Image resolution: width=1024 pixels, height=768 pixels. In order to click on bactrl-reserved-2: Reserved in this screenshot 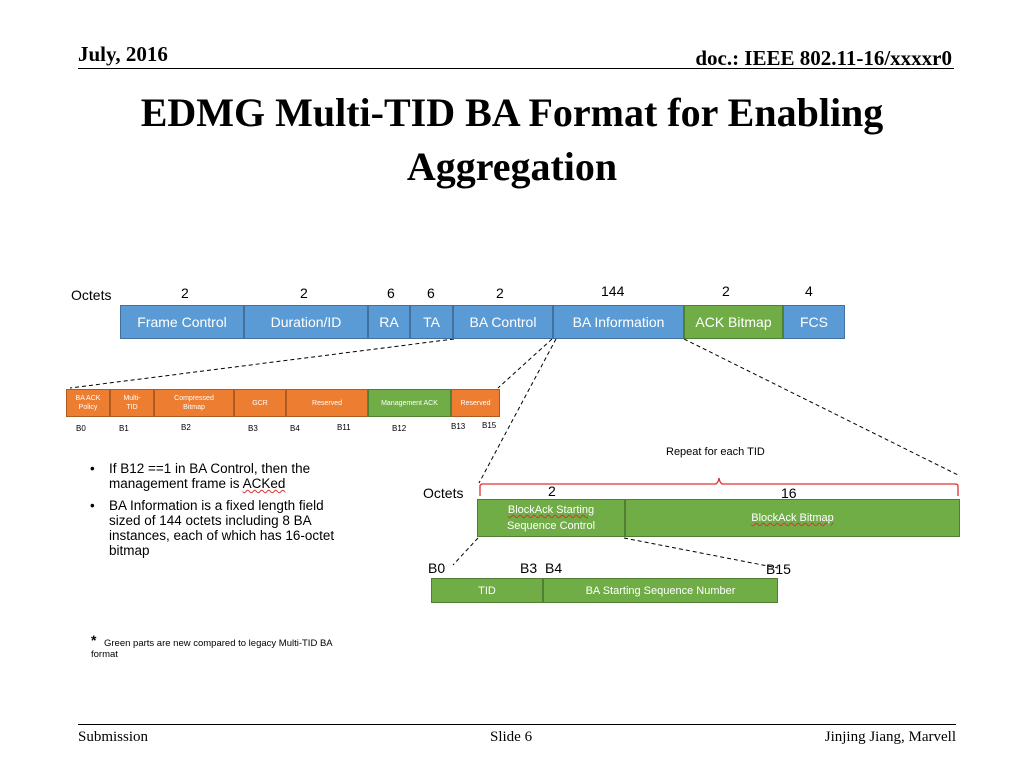, I will do `click(475, 403)`.